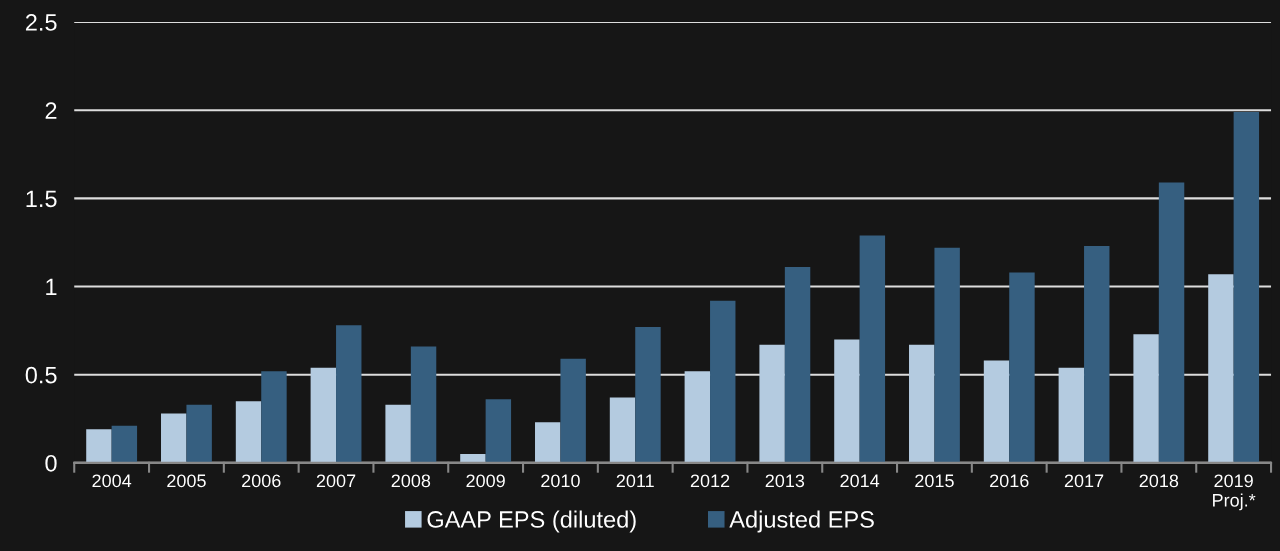 This screenshot has height=551, width=1280. Describe the element at coordinates (635, 481) in the screenshot. I see `x-tick-label: 2011` at that location.